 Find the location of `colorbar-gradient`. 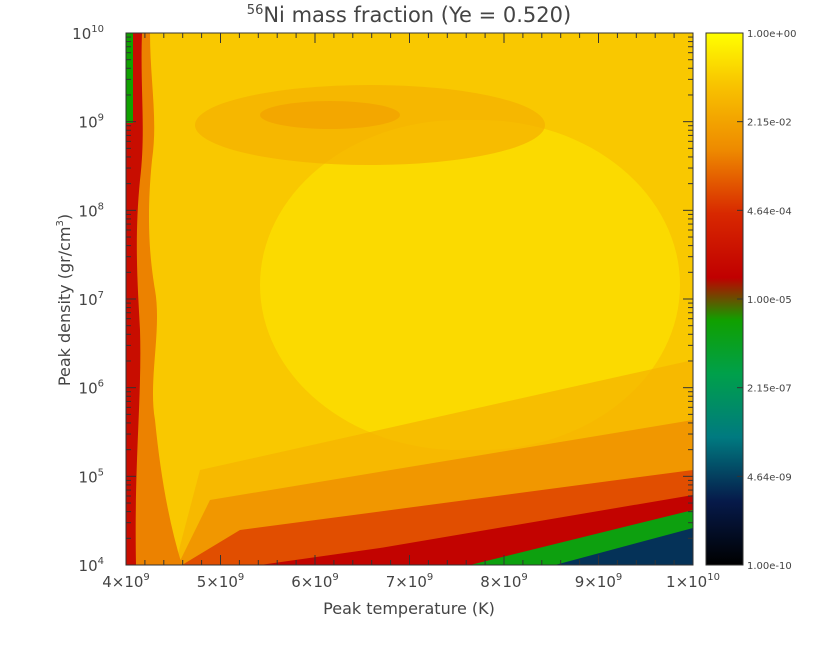

colorbar-gradient is located at coordinates (724, 299).